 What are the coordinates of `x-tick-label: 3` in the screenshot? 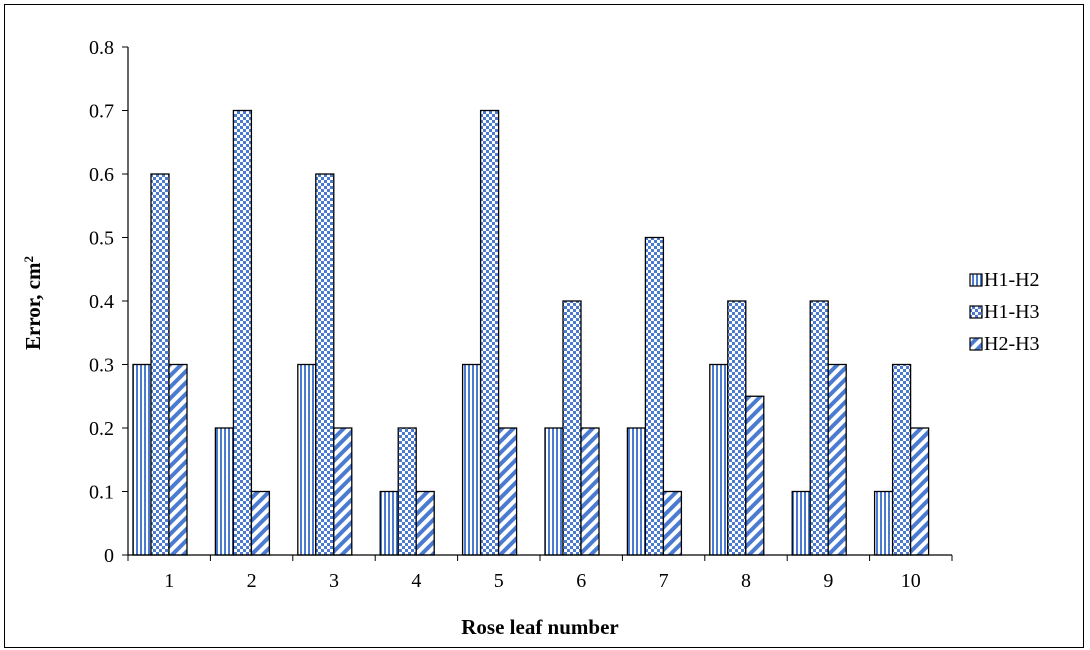 It's located at (334, 581).